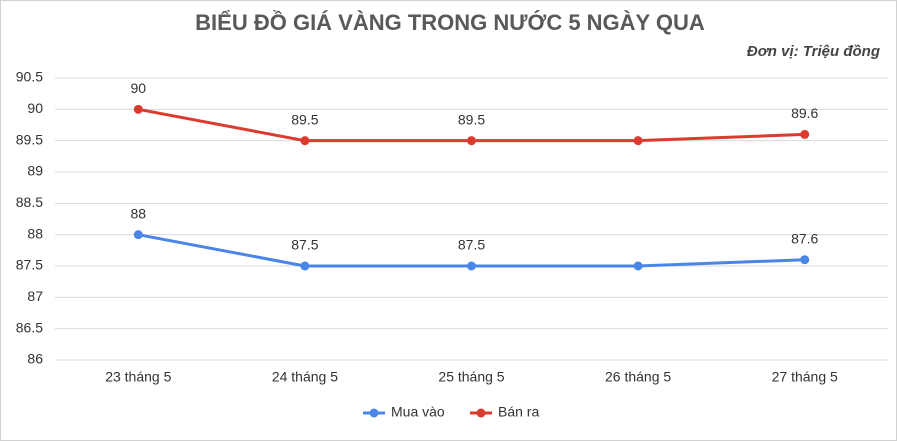 This screenshot has height=441, width=897. I want to click on x-tick-label: 24 tháng 5, so click(305, 377).